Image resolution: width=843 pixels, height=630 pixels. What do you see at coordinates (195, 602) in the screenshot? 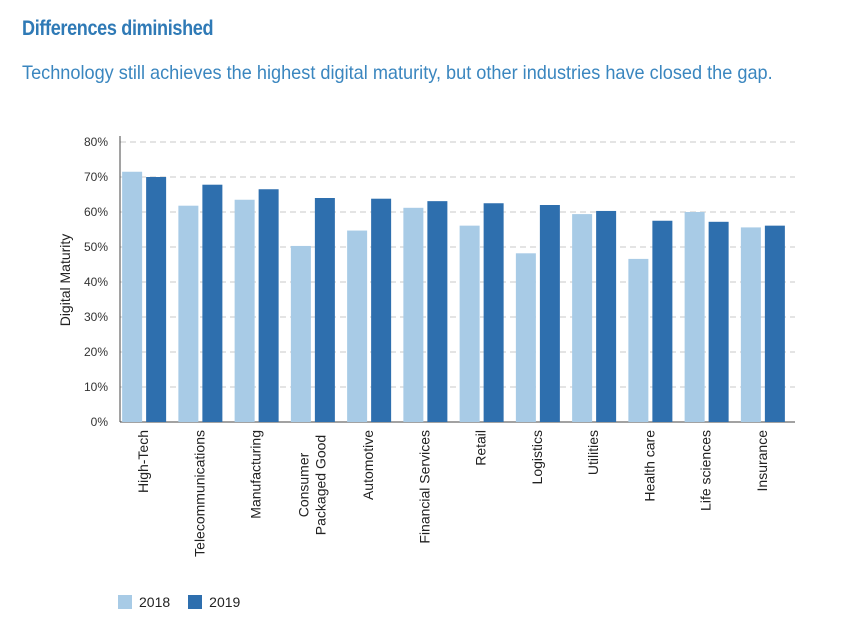
I see `legend-swatch-2019` at bounding box center [195, 602].